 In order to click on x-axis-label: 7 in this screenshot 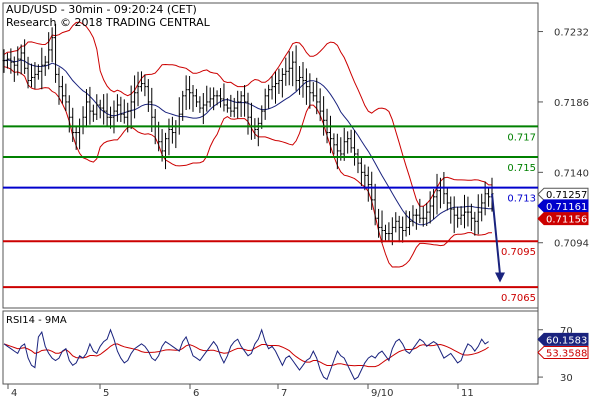, I will do `click(284, 393)`.